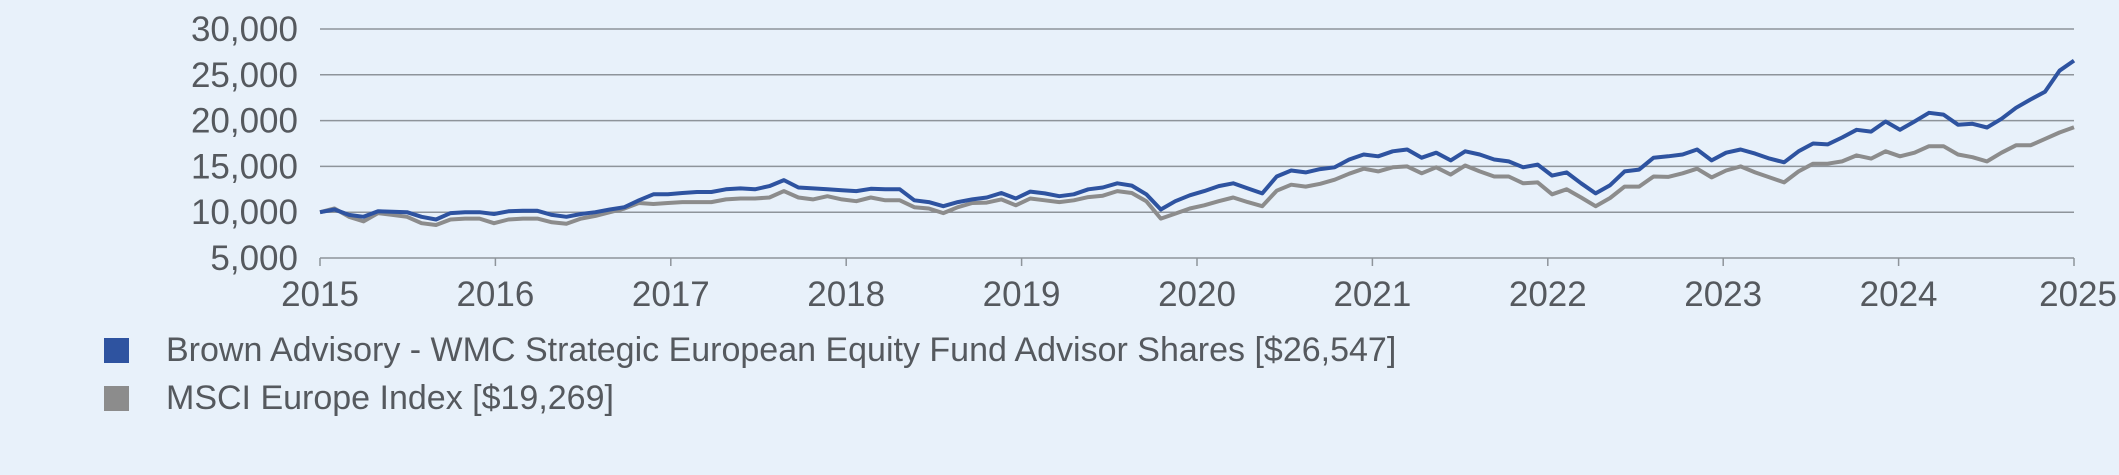 The height and width of the screenshot is (475, 2119). I want to click on x-tick-label: 2024, so click(1899, 294).